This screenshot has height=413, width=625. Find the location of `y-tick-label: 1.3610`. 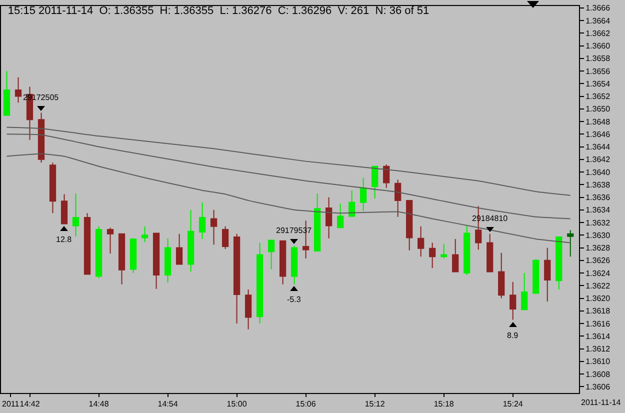

y-tick-label: 1.3610 is located at coordinates (598, 361).